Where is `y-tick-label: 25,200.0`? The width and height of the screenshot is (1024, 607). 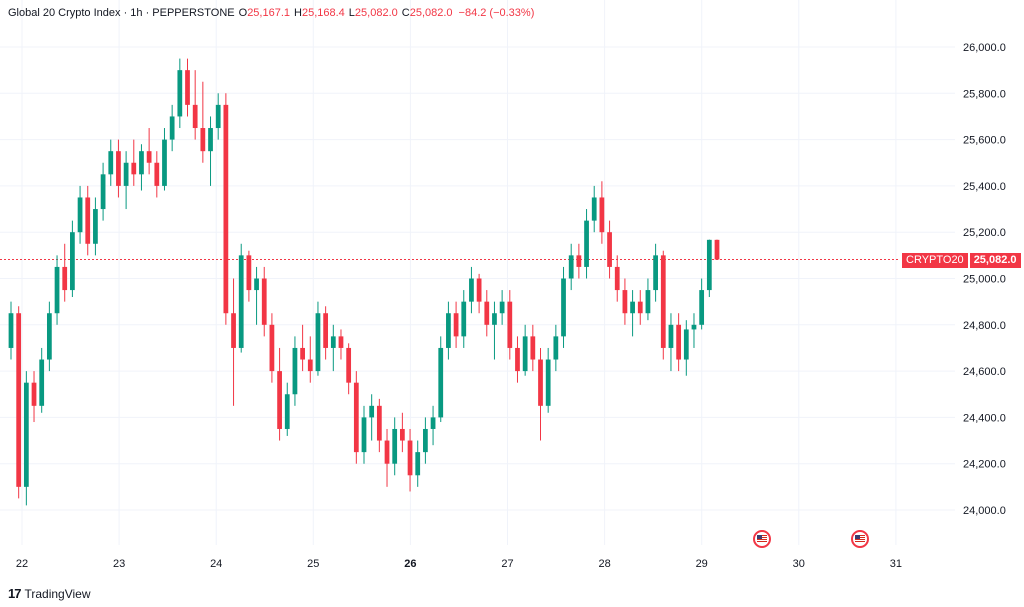
y-tick-label: 25,200.0 is located at coordinates (984, 233).